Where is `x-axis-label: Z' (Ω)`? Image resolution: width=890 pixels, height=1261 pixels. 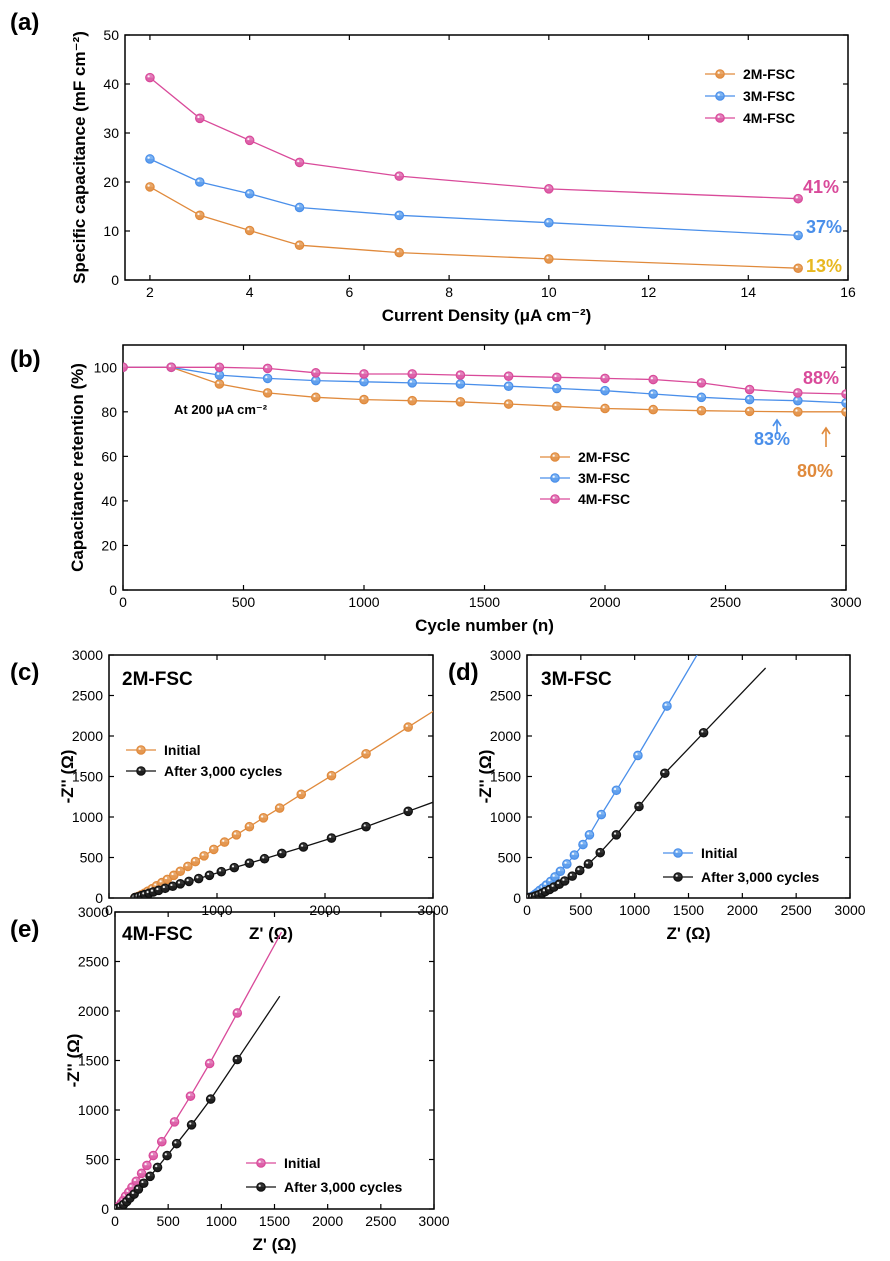 x-axis-label: Z' (Ω) is located at coordinates (688, 933).